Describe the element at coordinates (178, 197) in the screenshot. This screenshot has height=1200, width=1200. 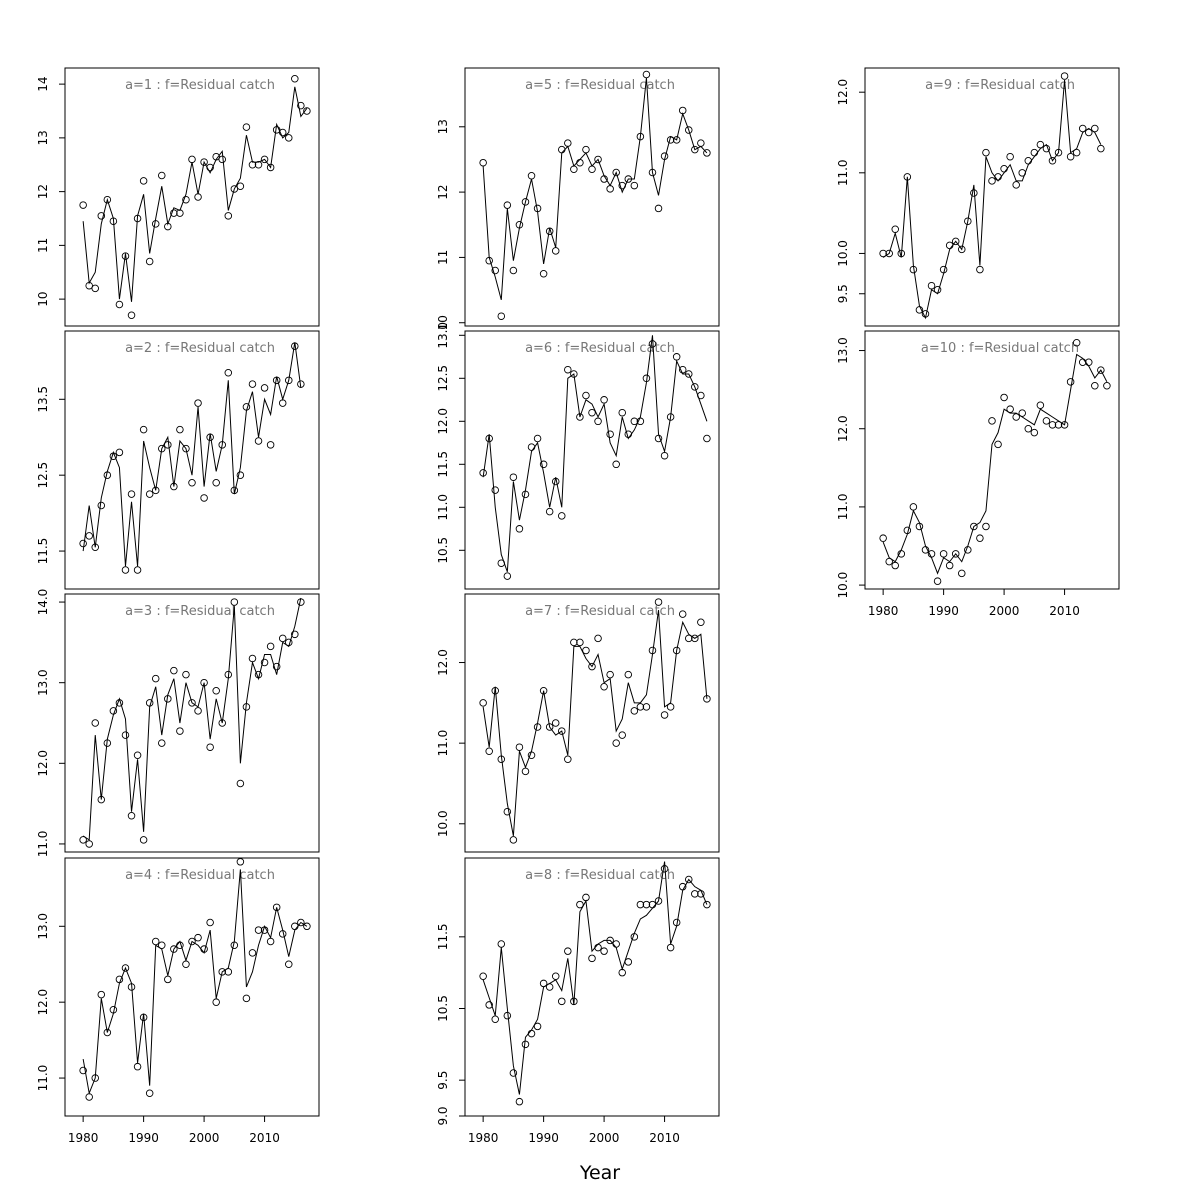
I see `panel-a1: a=1 : f=Residual catch 10 11 12 13 14` at that location.